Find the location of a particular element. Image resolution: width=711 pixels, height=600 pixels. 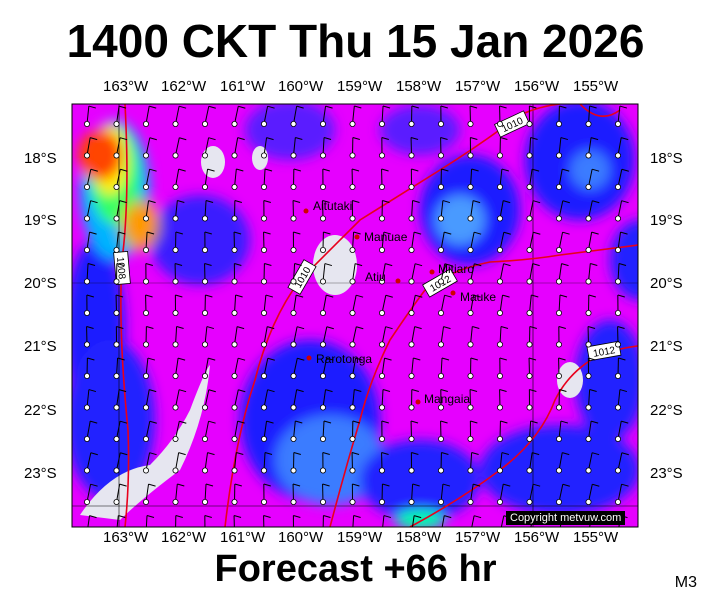

lon-label: 160°W is located at coordinates (301, 537).